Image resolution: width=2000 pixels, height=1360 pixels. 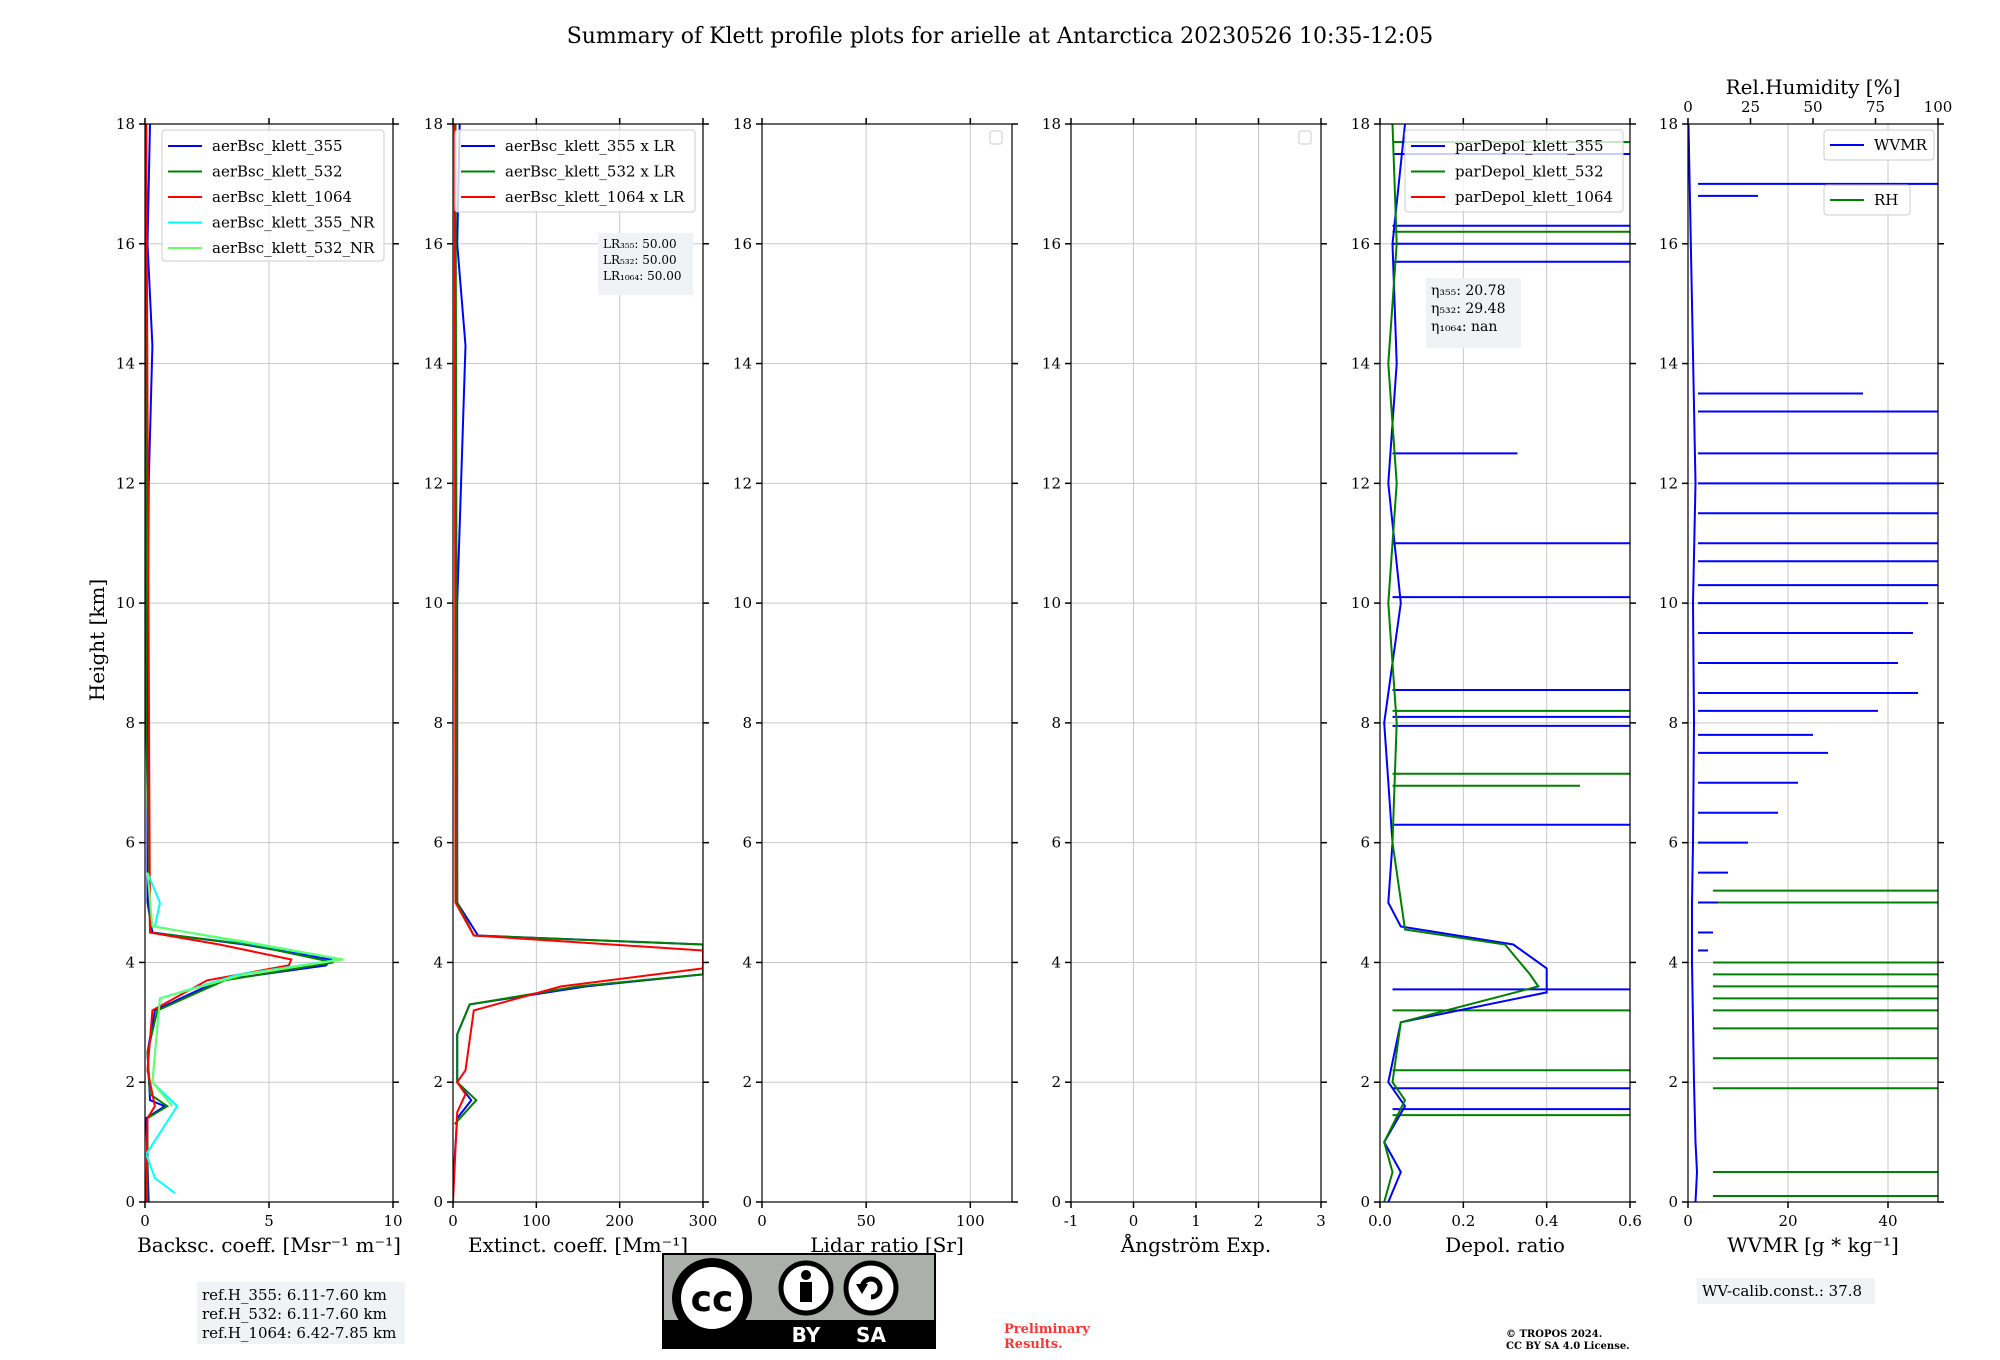 What do you see at coordinates (1195, 1244) in the screenshot?
I see `x-axis-label: Ångström Exp.` at bounding box center [1195, 1244].